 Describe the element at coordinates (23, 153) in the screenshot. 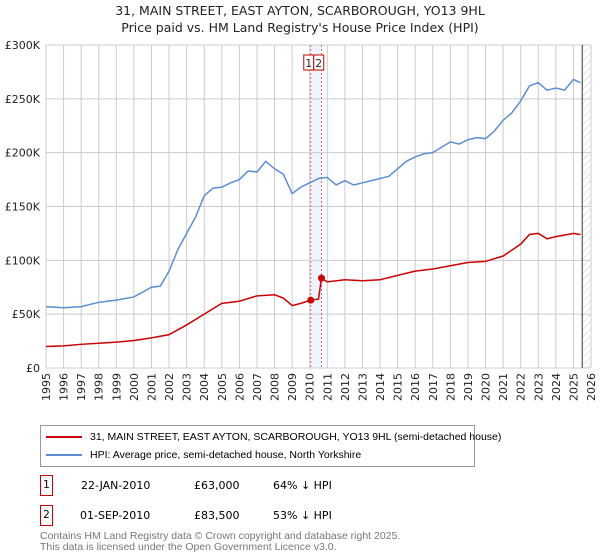

I see `y-tick-label: £200K` at that location.